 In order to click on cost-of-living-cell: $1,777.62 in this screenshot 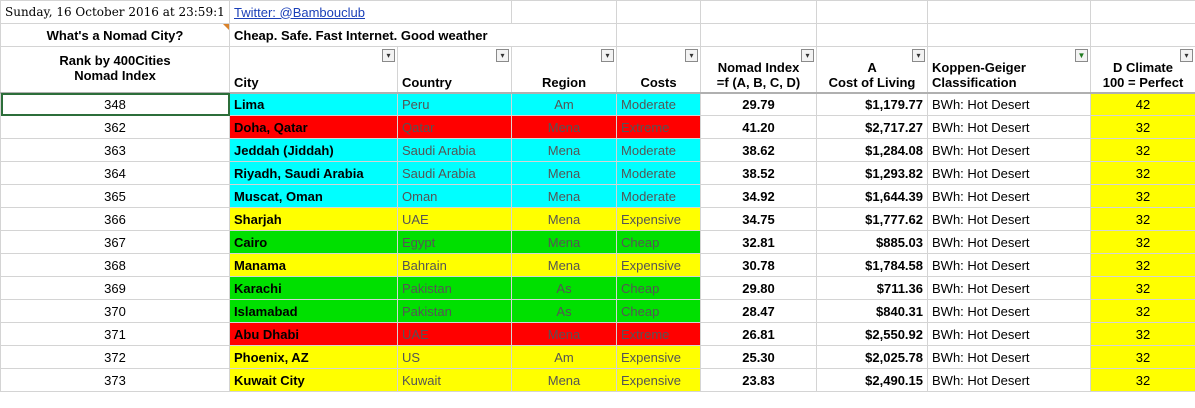, I will do `click(872, 219)`.